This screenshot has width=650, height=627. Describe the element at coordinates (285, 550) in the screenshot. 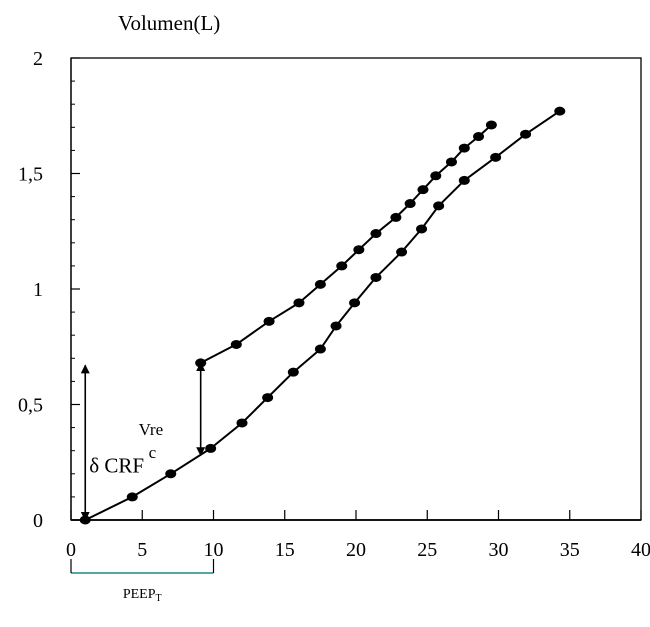

I see `x-tick-label: 15` at that location.